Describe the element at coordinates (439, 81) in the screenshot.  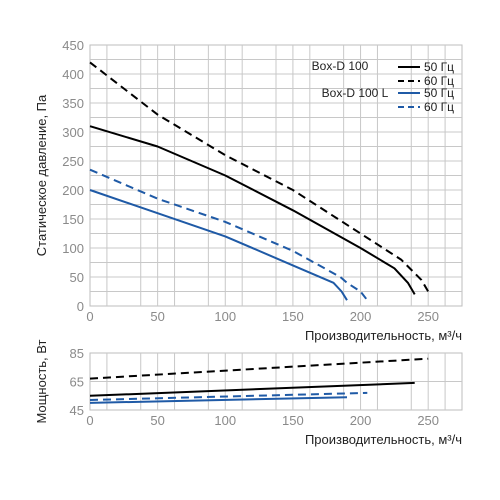
I see `legend-label-model1-60: 60 Гц` at that location.